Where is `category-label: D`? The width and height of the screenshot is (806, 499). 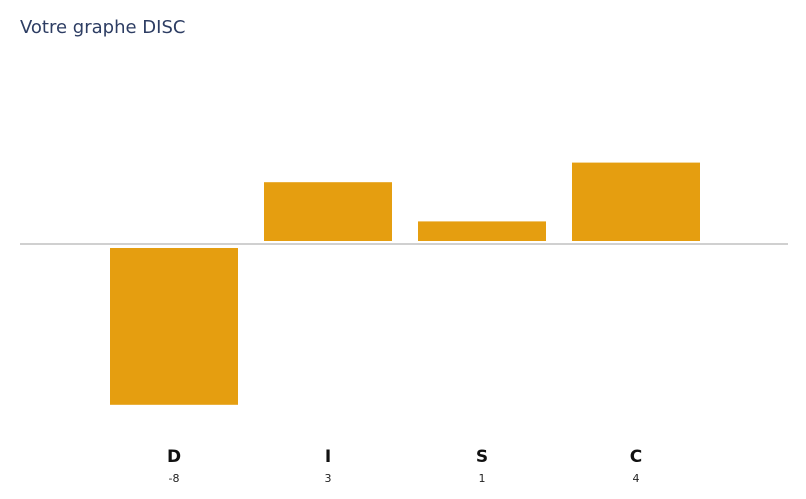 category-label: D is located at coordinates (174, 457).